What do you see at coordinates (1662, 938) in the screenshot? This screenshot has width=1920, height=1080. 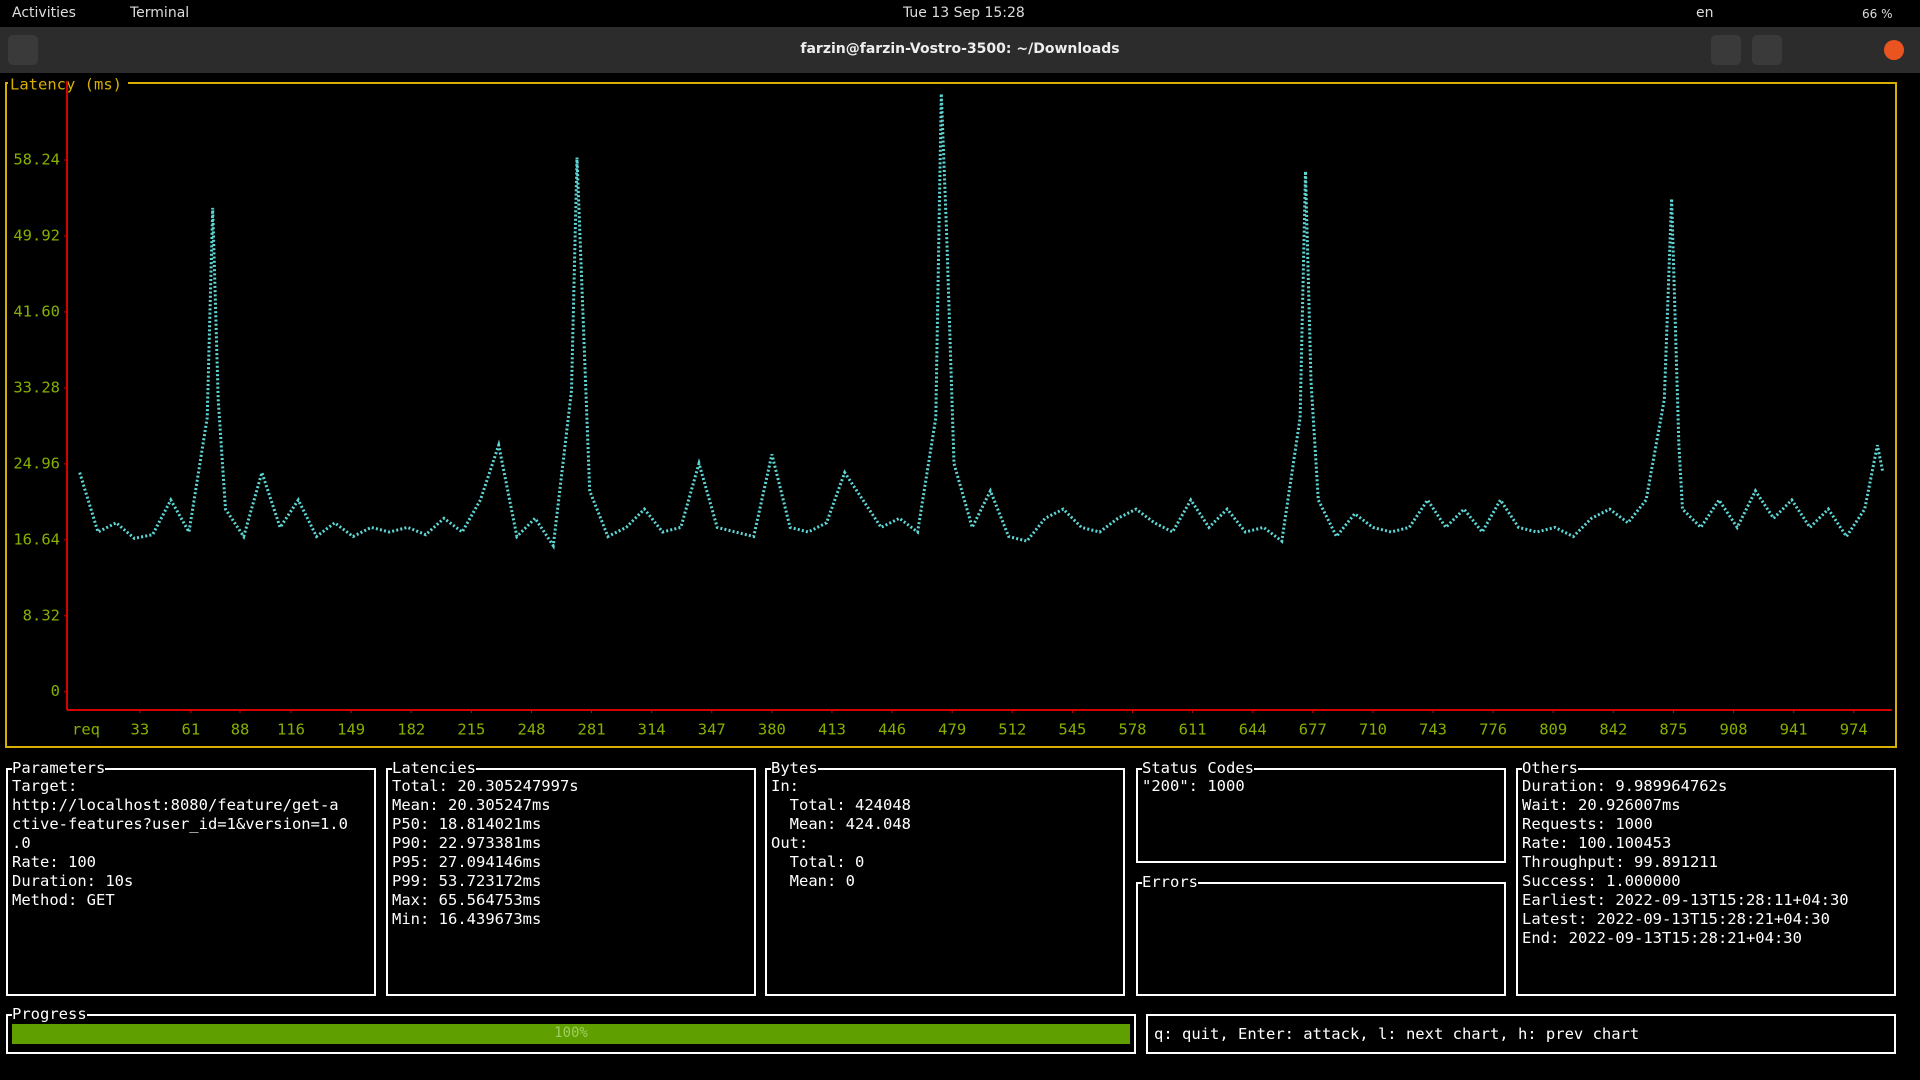 I see `panel-line: End: 2022-09-13T15:28:21+04:30` at bounding box center [1662, 938].